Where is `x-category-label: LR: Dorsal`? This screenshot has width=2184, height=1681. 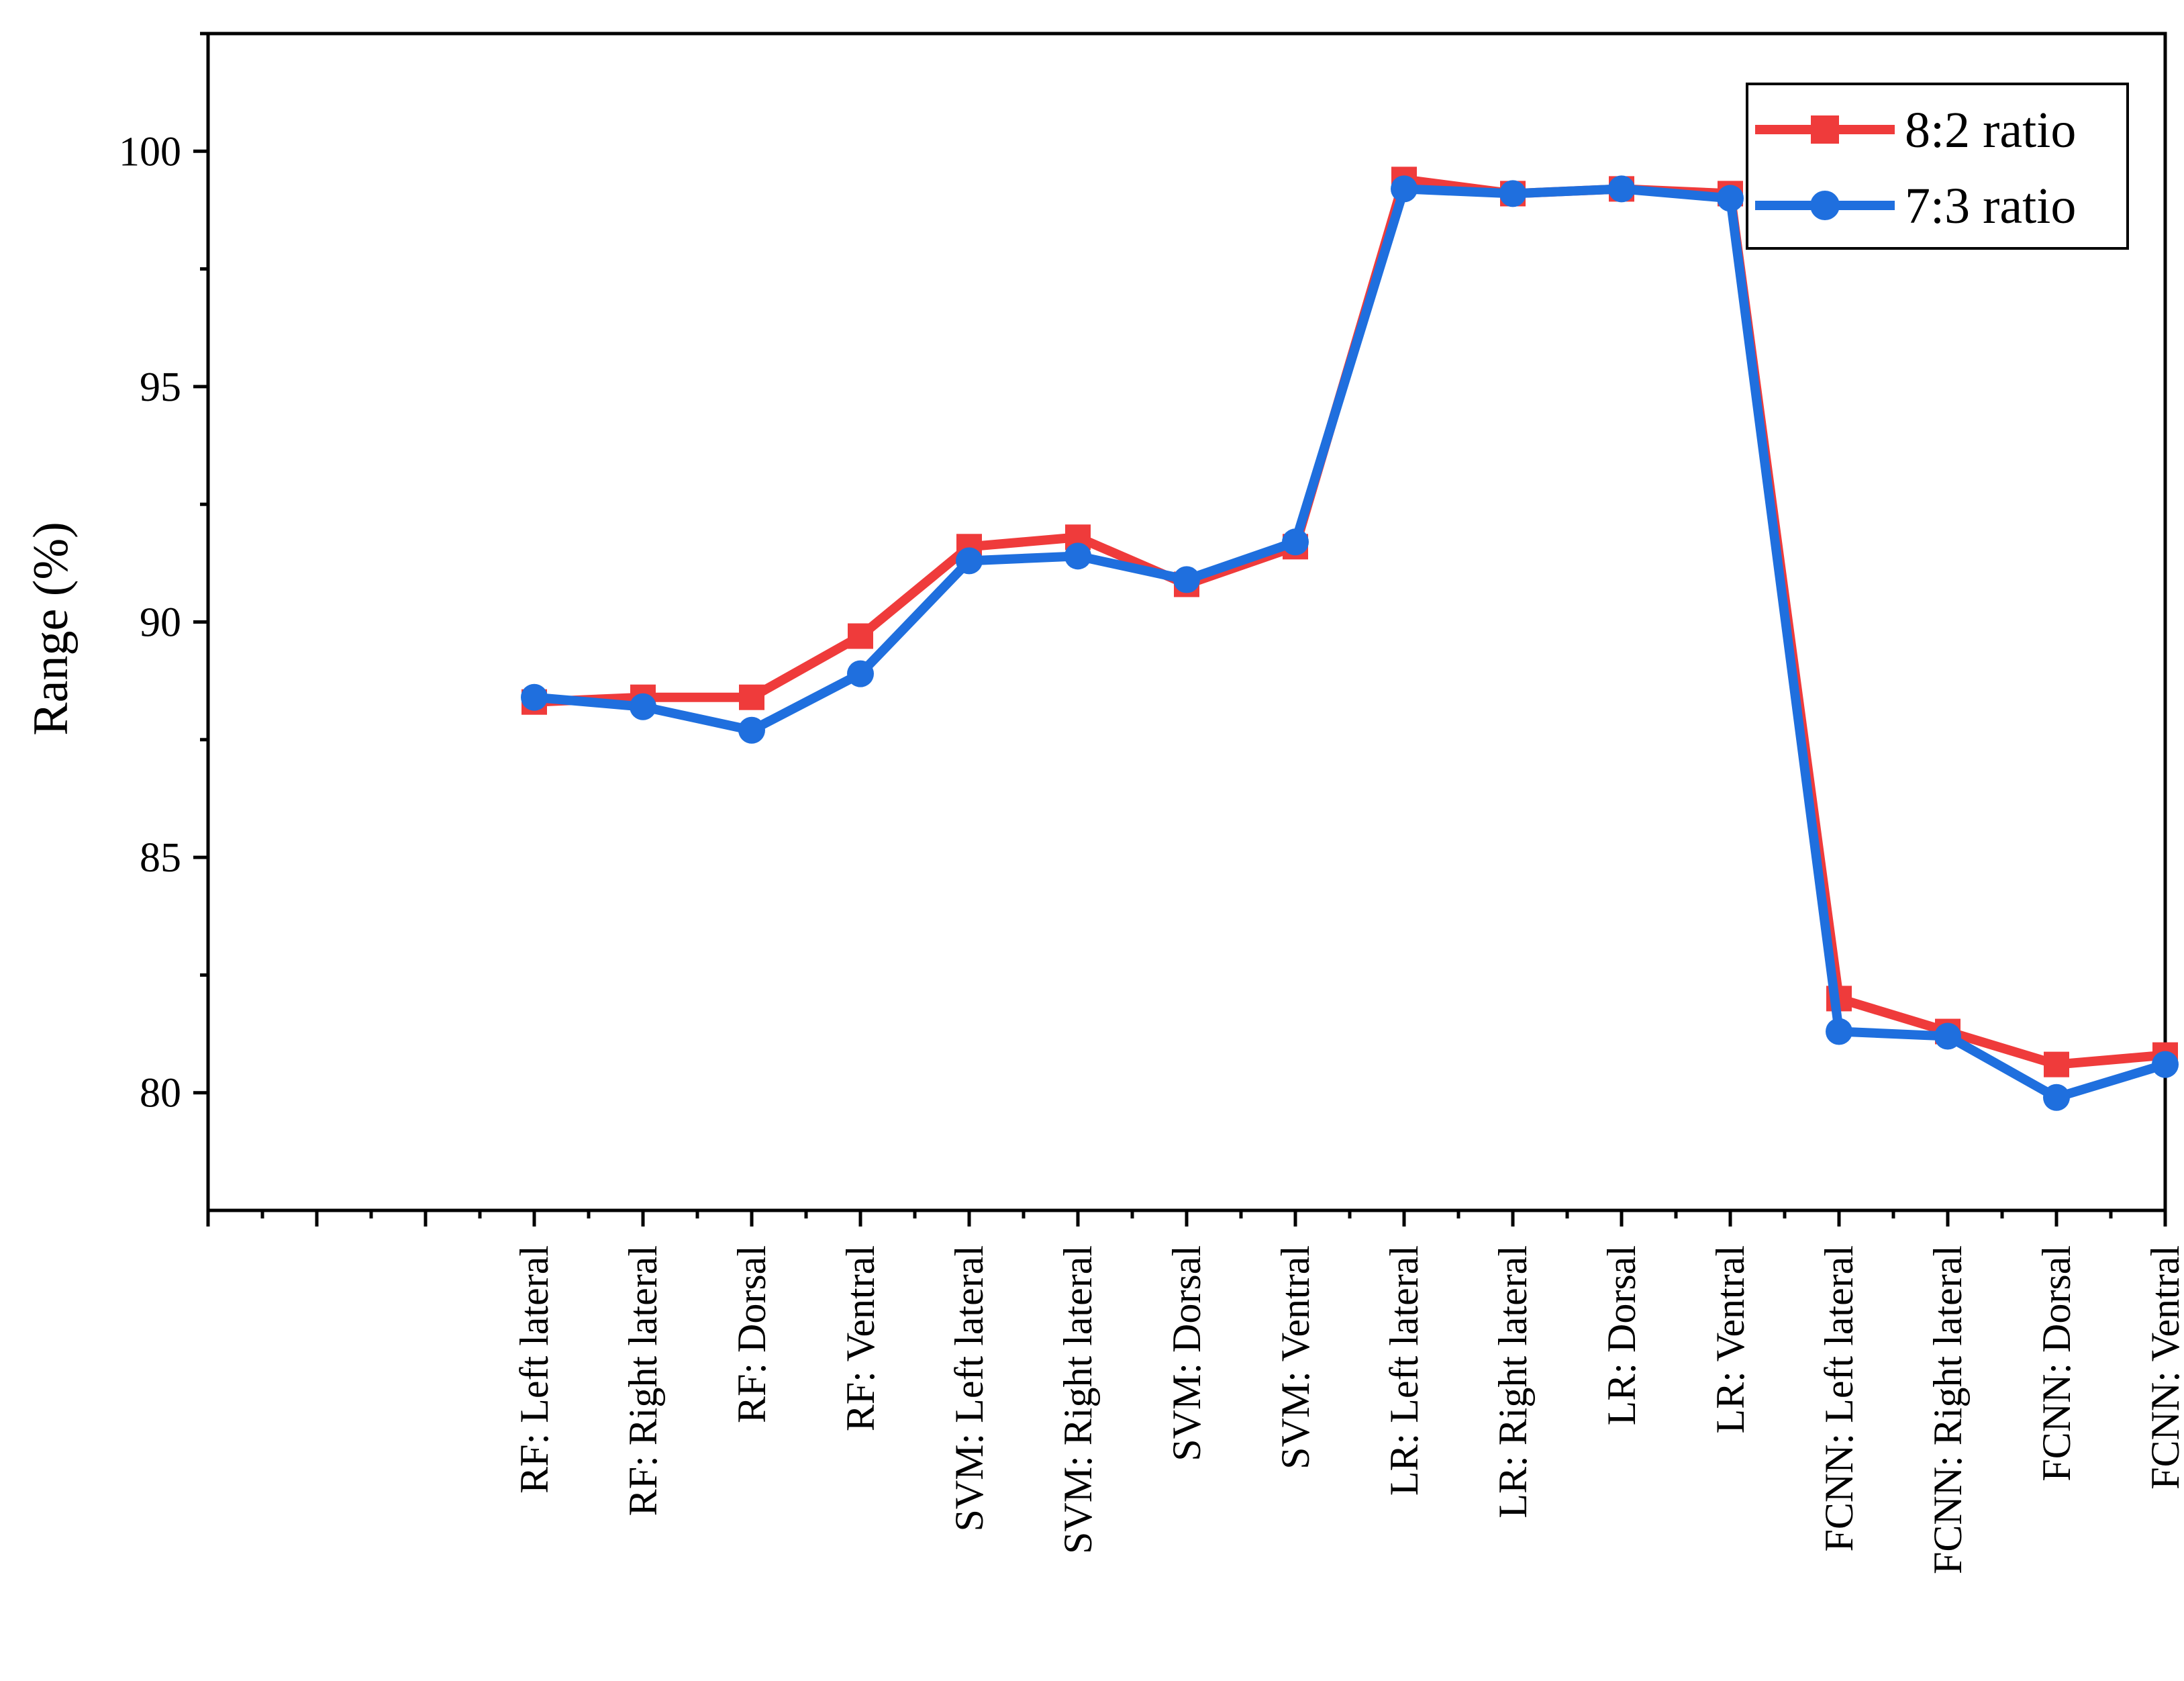
x-category-label: LR: Dorsal is located at coordinates (1621, 1335).